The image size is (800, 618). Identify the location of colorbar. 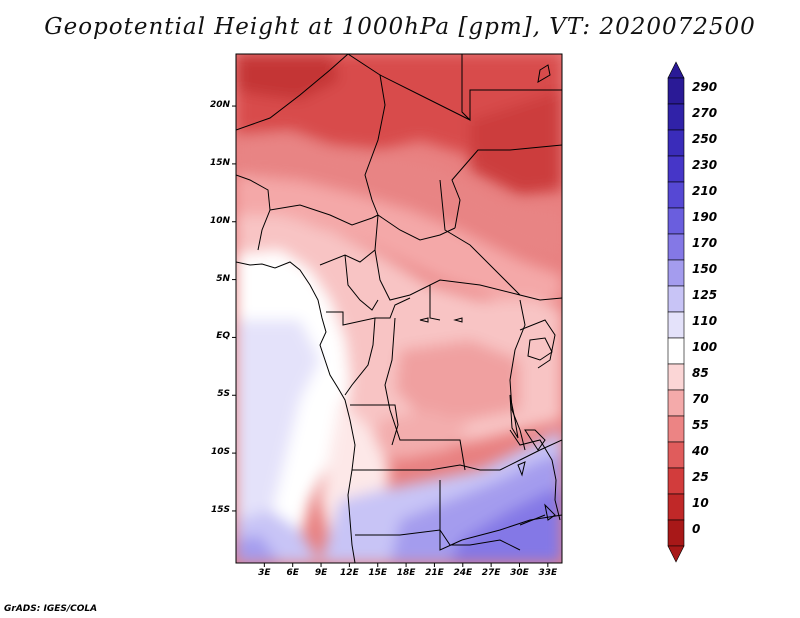
(676, 312).